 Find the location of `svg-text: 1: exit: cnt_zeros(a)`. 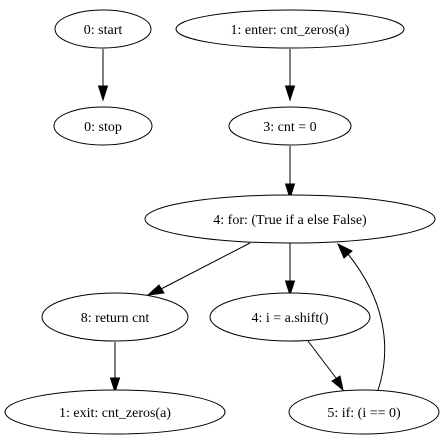

svg-text: 1: exit: cnt_zeros(a) is located at coordinates (115, 413).